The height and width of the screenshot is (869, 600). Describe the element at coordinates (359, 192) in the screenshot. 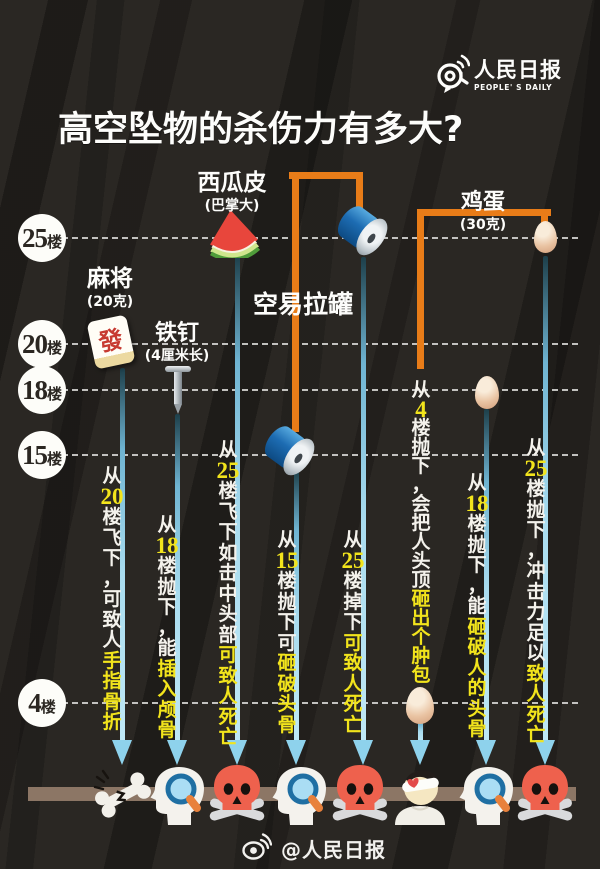

I see `can-bracket-right` at that location.